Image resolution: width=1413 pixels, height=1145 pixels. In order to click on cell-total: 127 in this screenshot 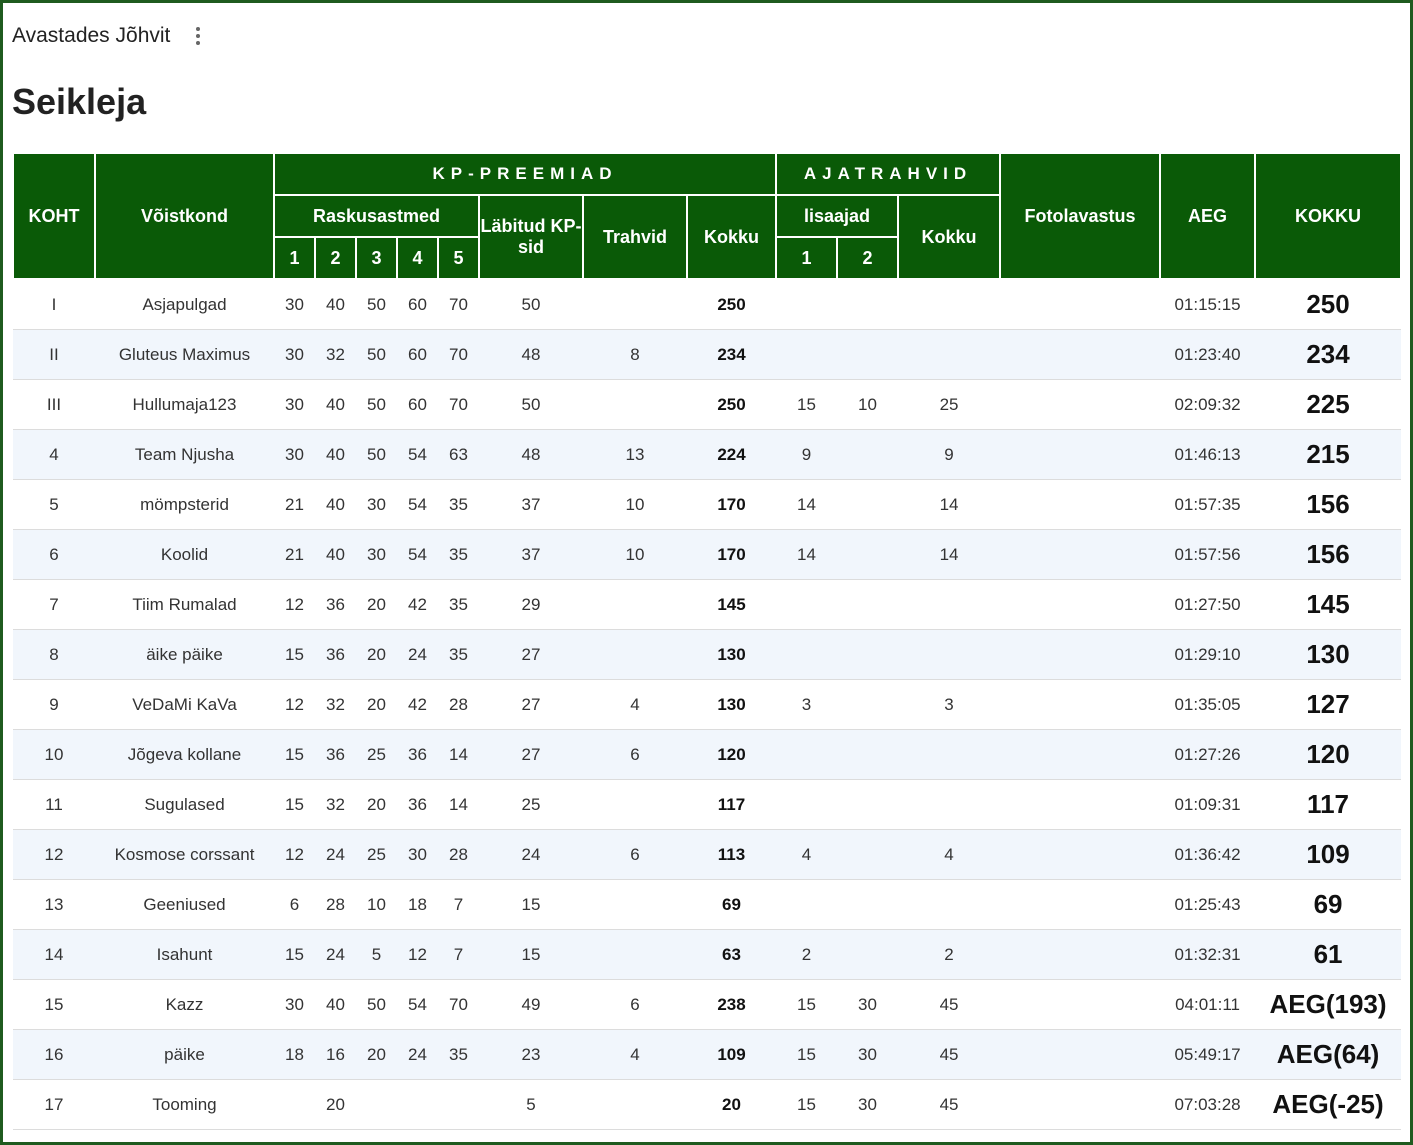, I will do `click(1328, 704)`.